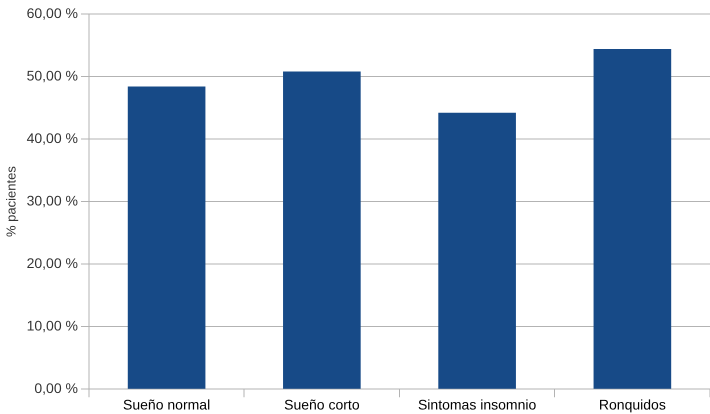 This screenshot has height=414, width=710. What do you see at coordinates (632, 404) in the screenshot?
I see `x-tick-label: Ronquidos` at bounding box center [632, 404].